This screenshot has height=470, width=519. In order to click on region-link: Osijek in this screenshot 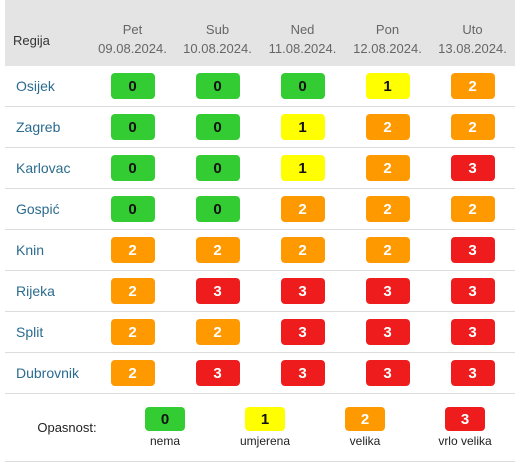, I will do `click(35, 86)`.